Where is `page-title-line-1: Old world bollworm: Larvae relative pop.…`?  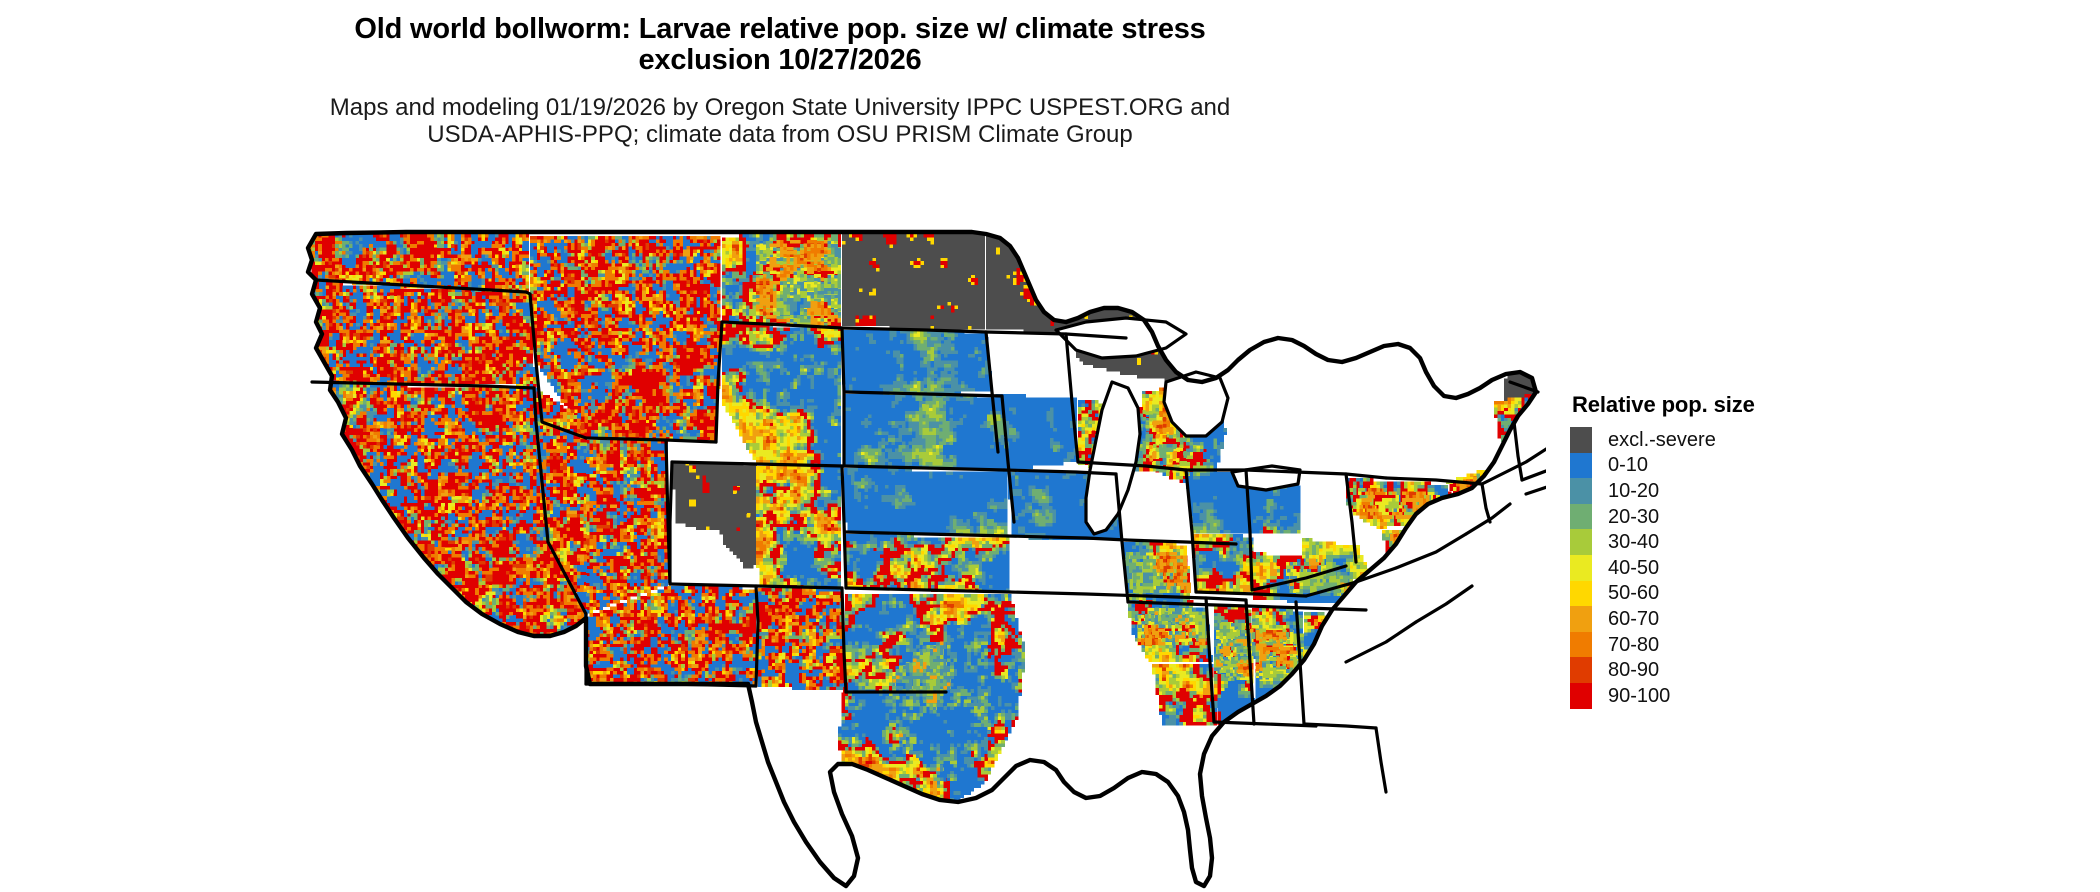 page-title-line-1: Old world bollworm: Larvae relative pop.… is located at coordinates (780, 29).